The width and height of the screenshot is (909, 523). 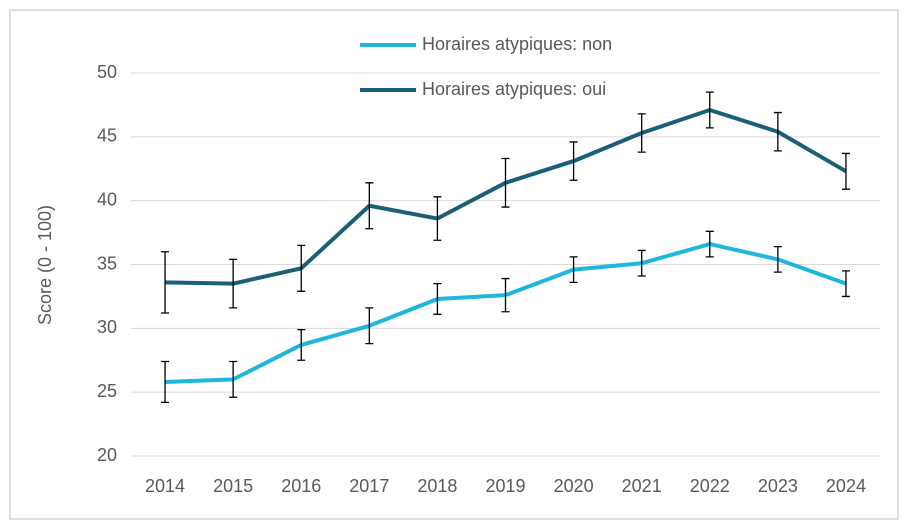 I want to click on x-tick-label: 2021, so click(x=642, y=486).